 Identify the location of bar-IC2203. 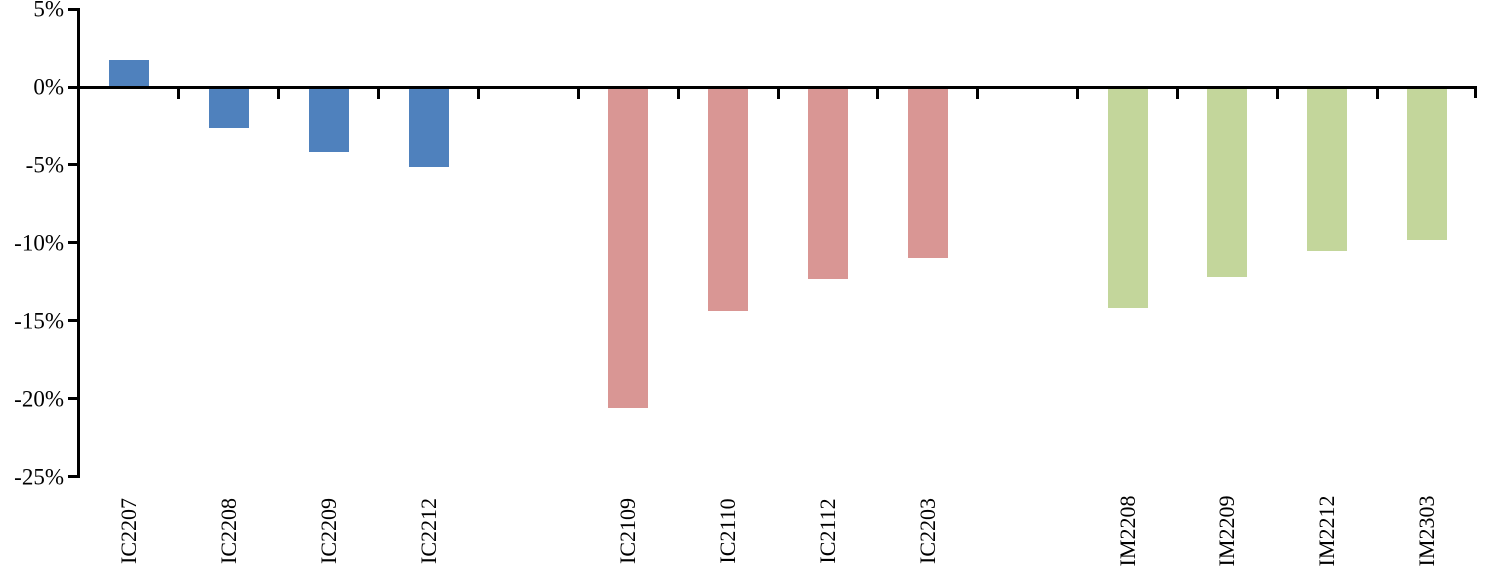
(927, 173).